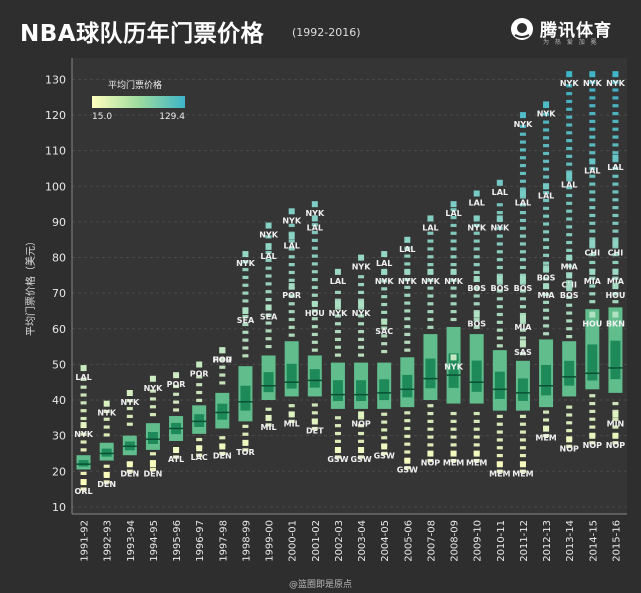  What do you see at coordinates (55, 115) in the screenshot?
I see `y-tick-label: 120` at bounding box center [55, 115].